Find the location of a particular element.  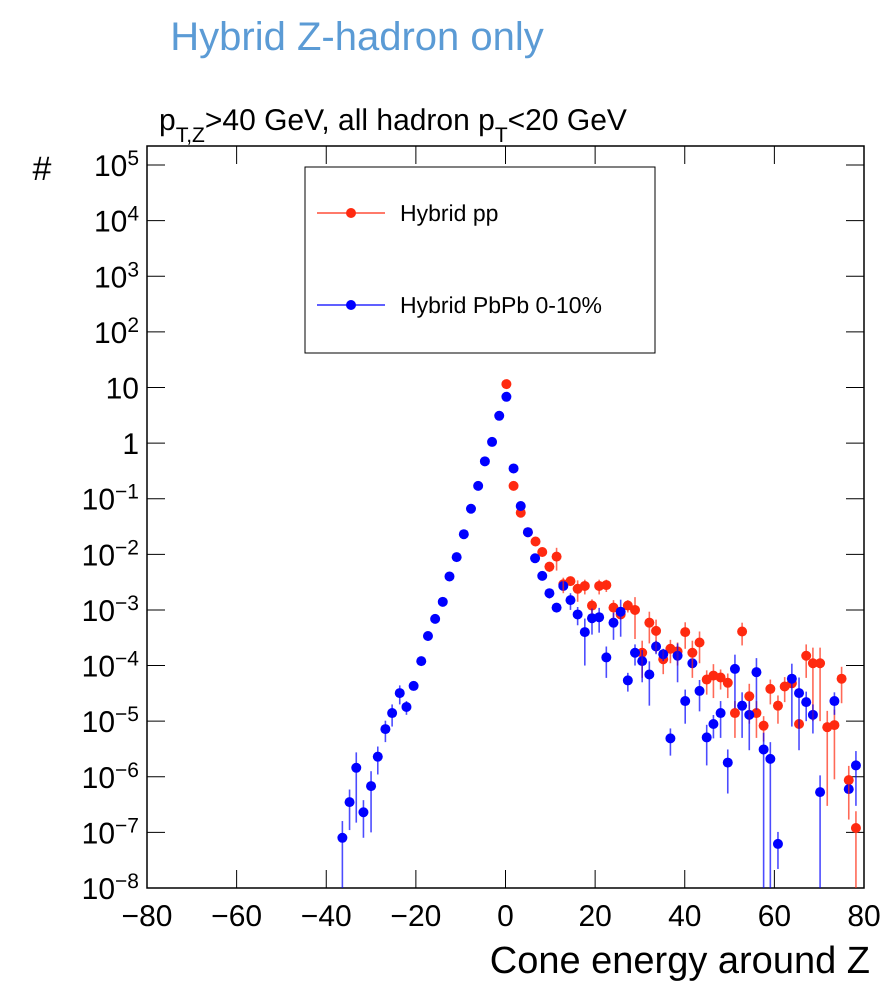

x-tick-label: −40 is located at coordinates (326, 916).